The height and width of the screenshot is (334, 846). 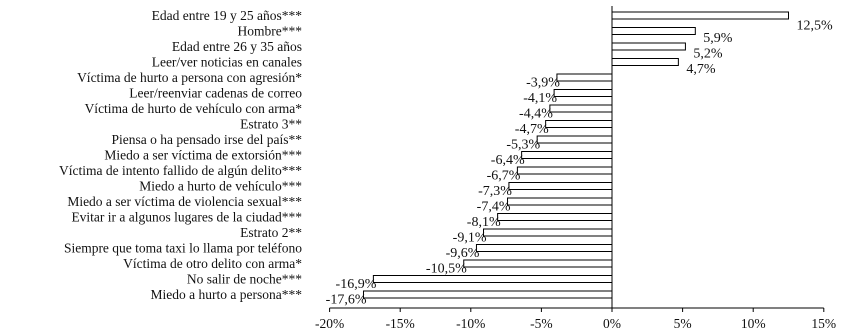 I want to click on value-label: -10,5%, so click(x=446, y=269).